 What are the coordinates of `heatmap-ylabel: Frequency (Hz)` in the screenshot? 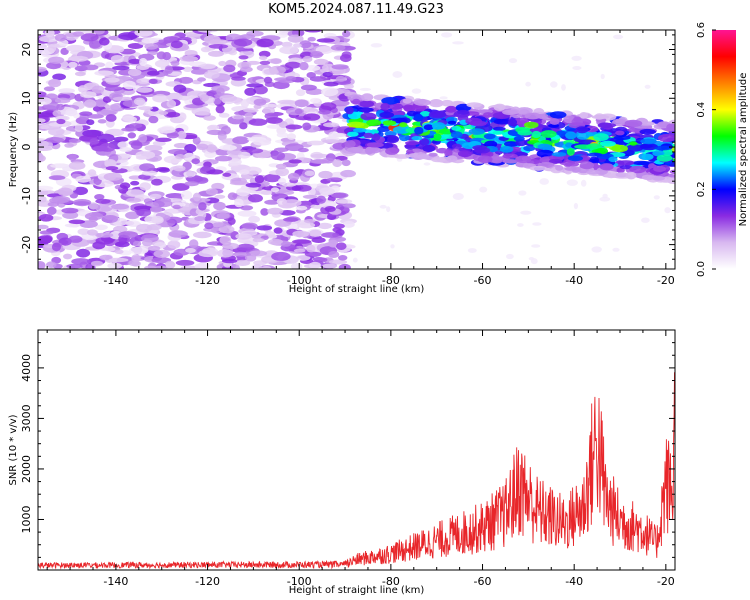 It's located at (13, 150).